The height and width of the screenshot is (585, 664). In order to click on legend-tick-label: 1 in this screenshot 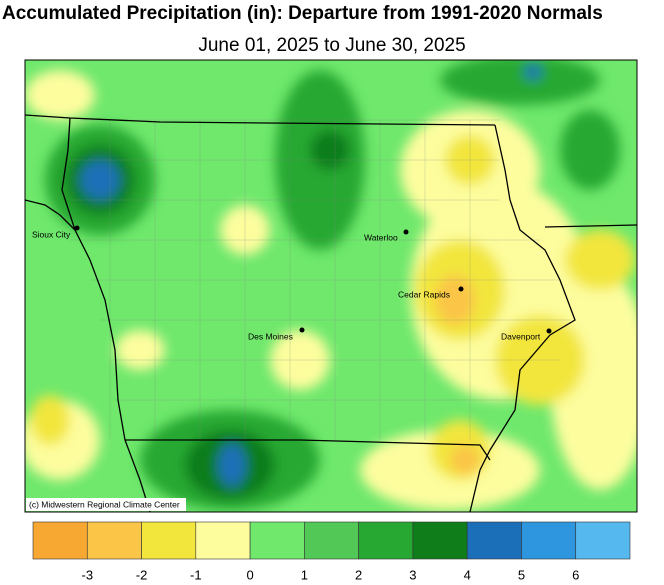, I will do `click(304, 574)`.